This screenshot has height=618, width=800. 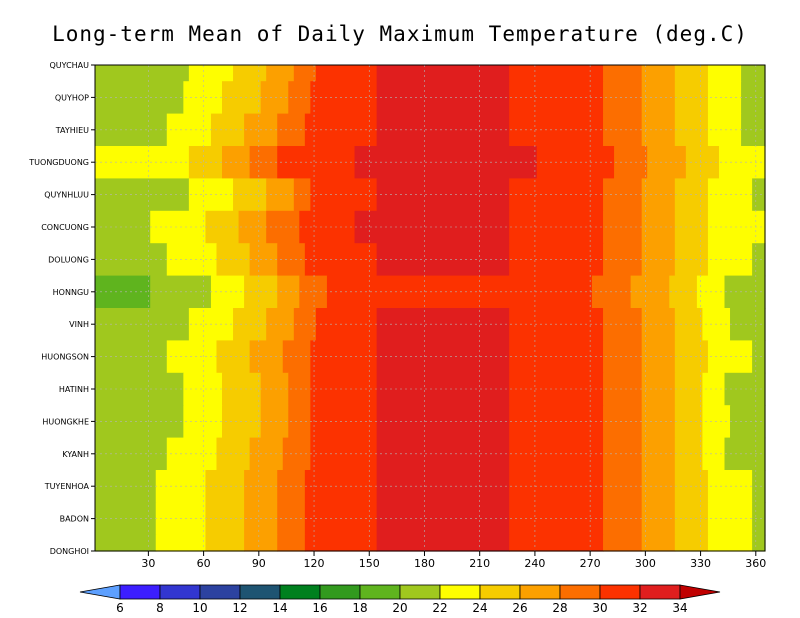 I want to click on x-tick-label: 240, so click(x=534, y=563).